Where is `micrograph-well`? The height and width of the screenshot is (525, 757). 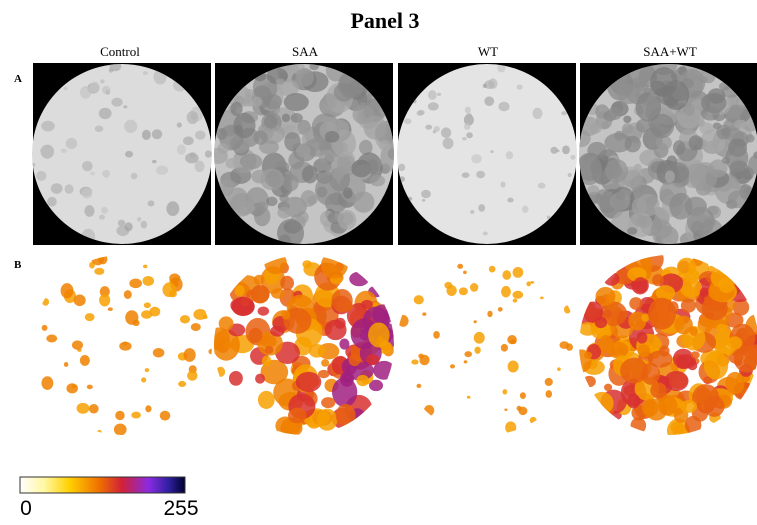
micrograph-well is located at coordinates (487, 154).